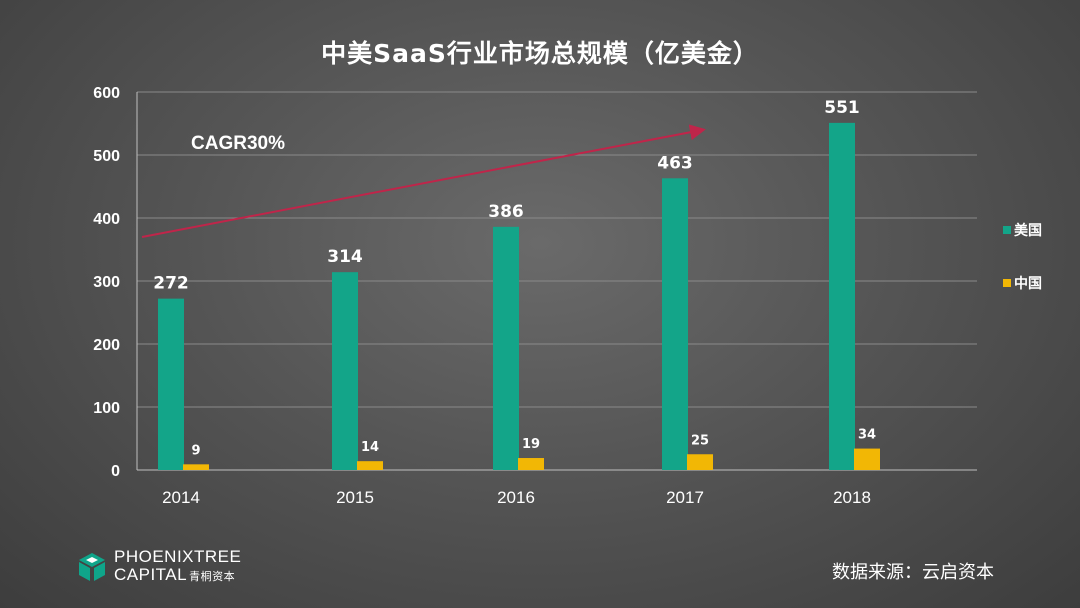 This screenshot has height=608, width=1080. What do you see at coordinates (115, 471) in the screenshot?
I see `y-tick-label: 0` at bounding box center [115, 471].